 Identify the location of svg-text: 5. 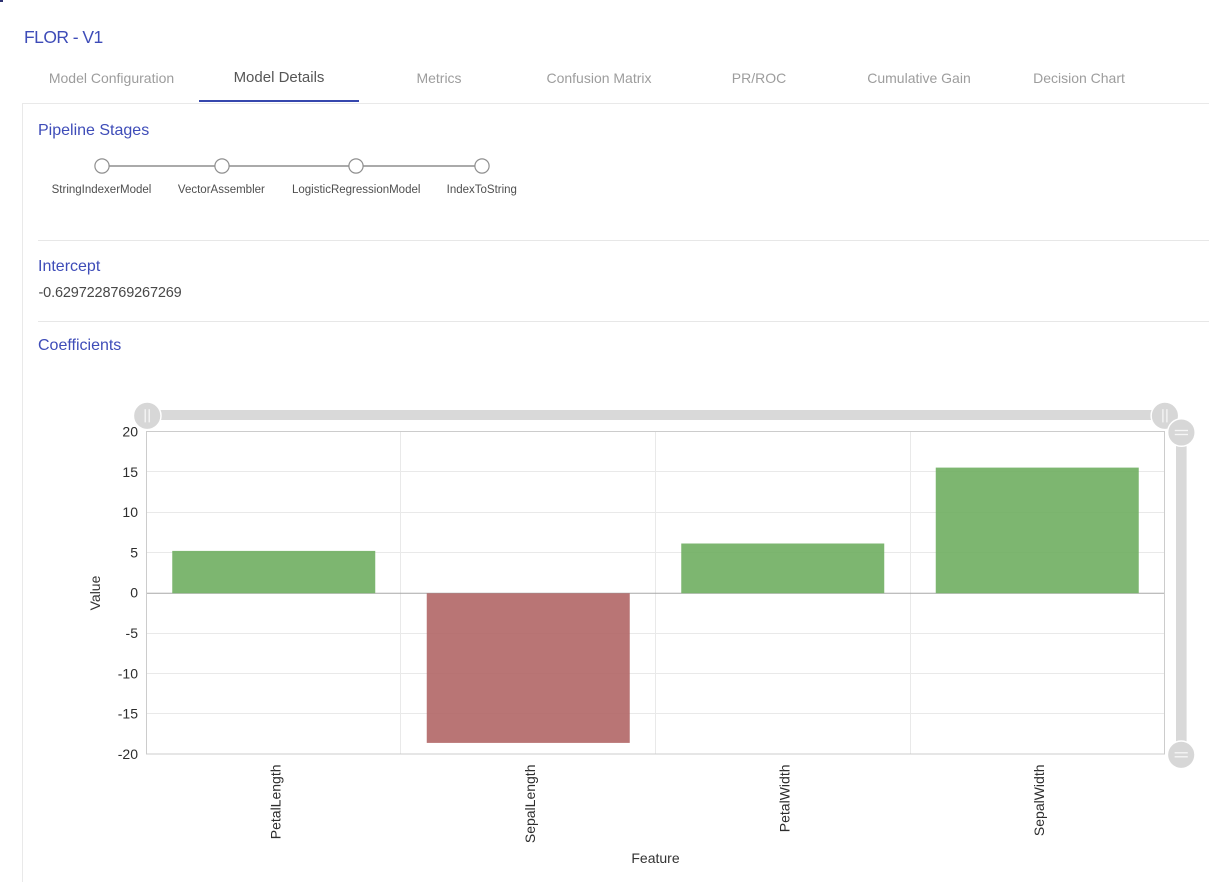
(134, 552).